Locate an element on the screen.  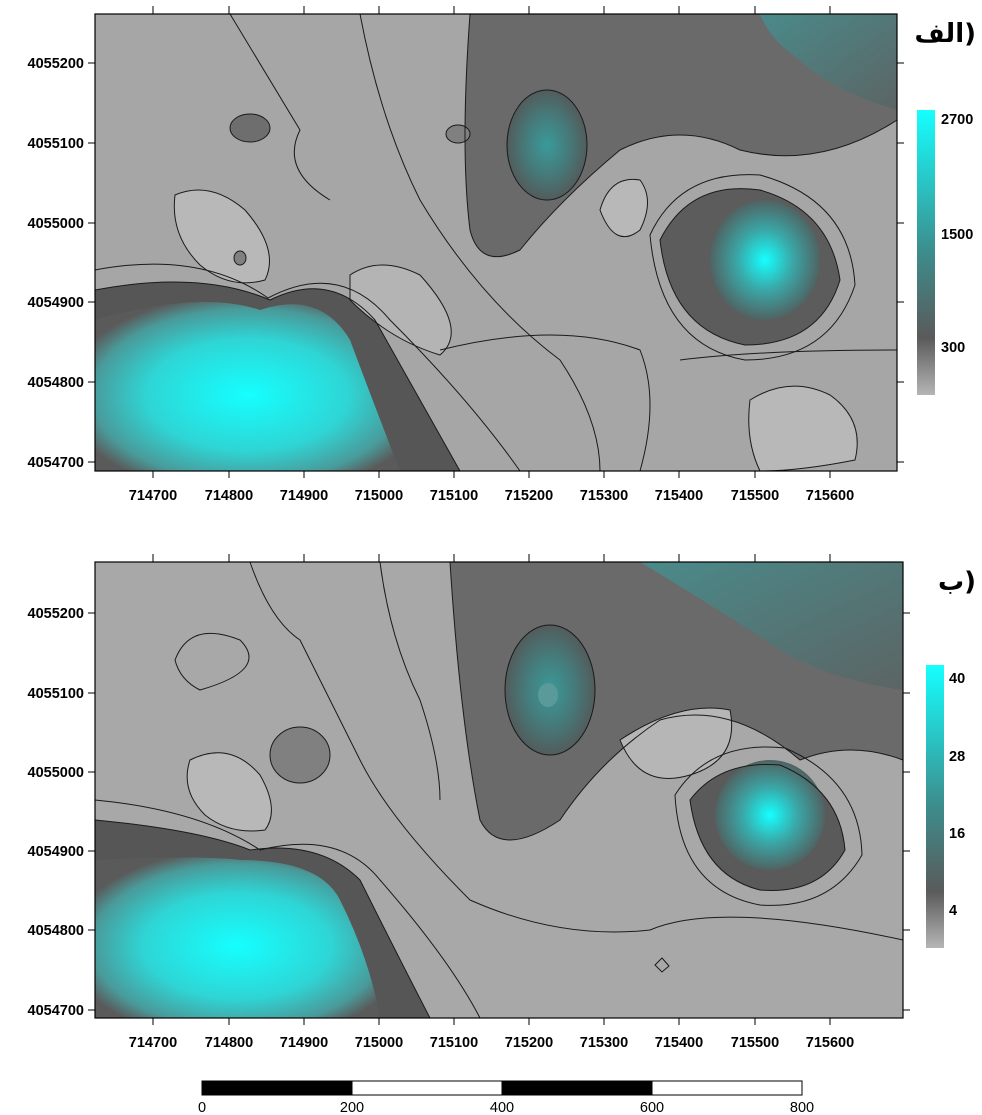
legend-label: 16 is located at coordinates (957, 834).